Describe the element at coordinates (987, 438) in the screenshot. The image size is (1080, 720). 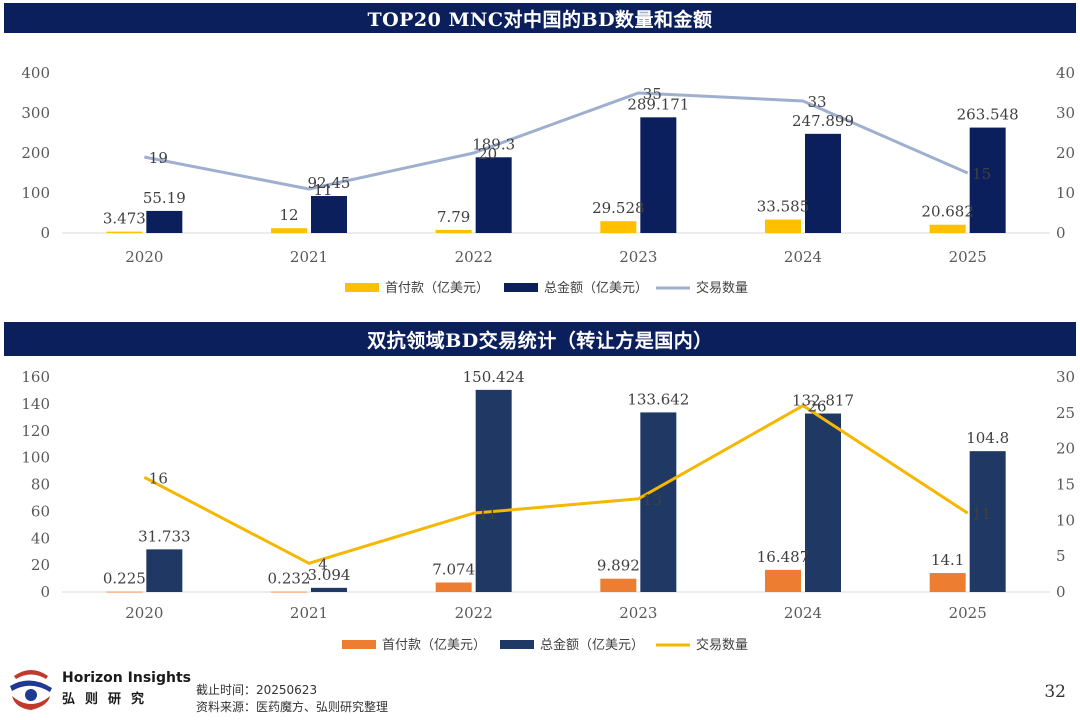
I see `chart2-label-total: 104.8` at that location.